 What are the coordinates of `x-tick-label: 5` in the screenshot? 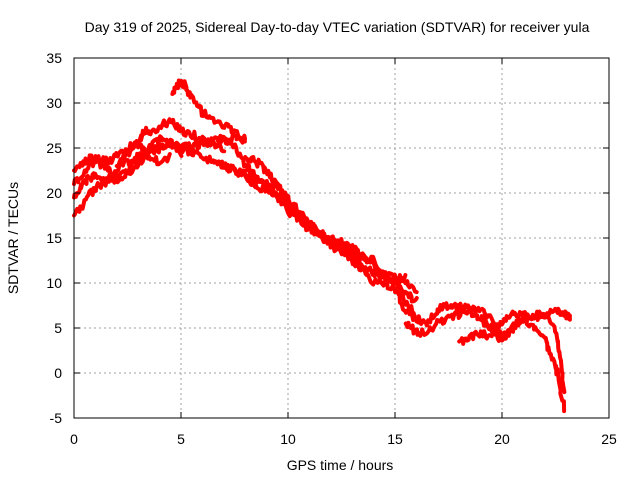 It's located at (181, 439).